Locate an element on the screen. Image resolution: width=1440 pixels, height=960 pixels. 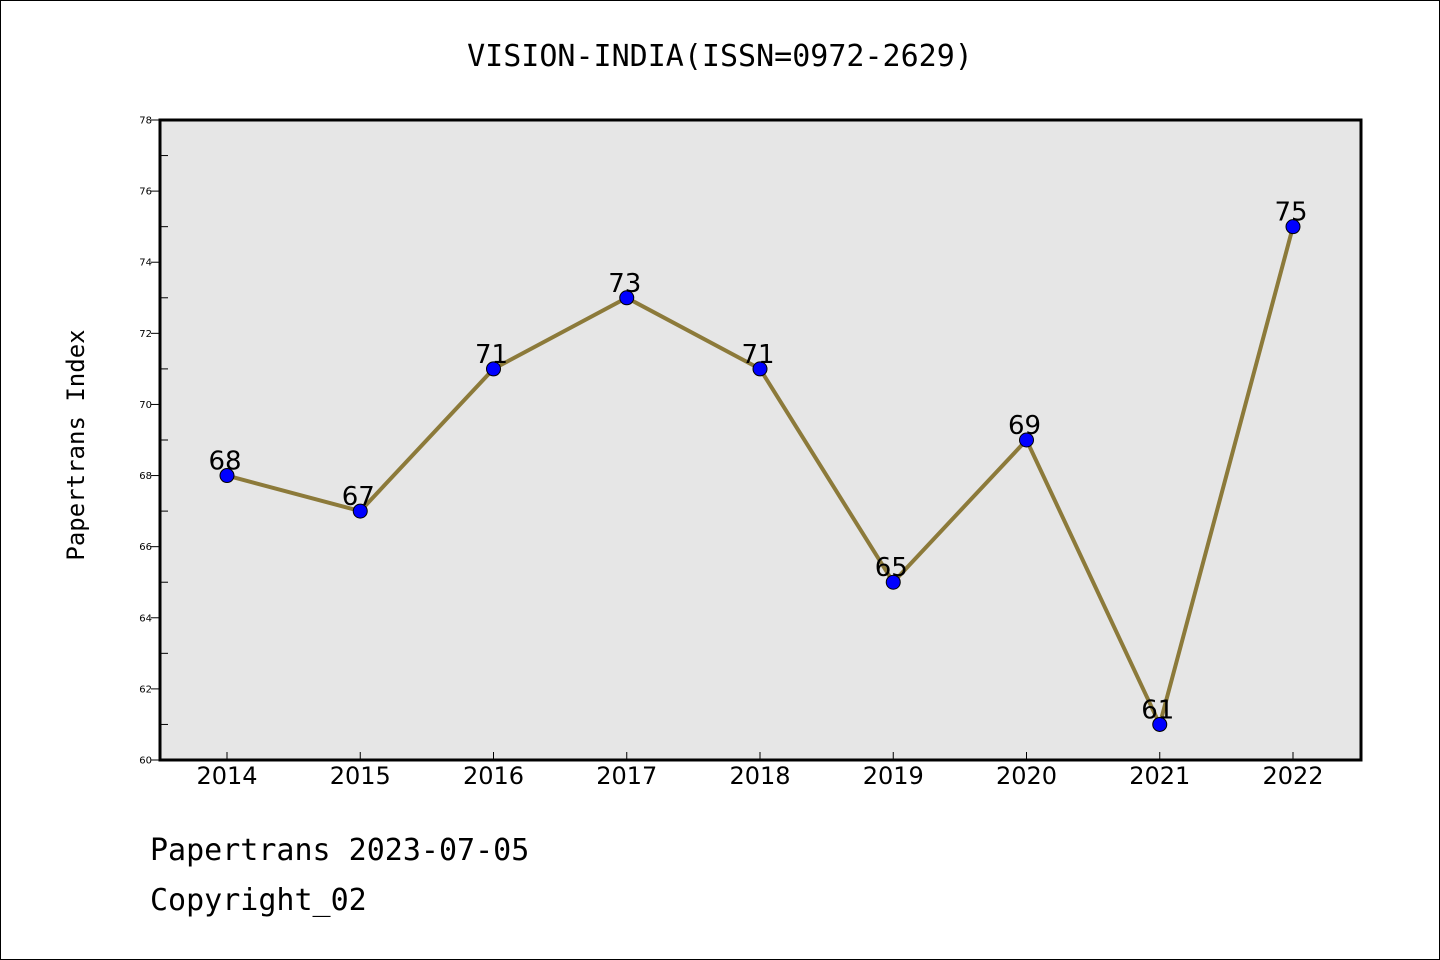
y-tick-label: 62 is located at coordinates (145, 689).